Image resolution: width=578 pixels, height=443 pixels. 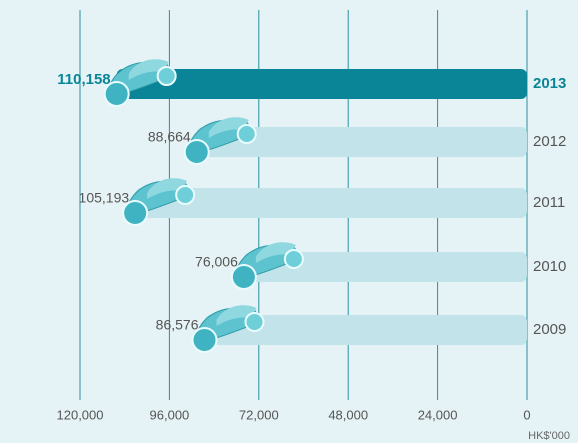 What do you see at coordinates (549, 202) in the screenshot?
I see `category-label: 2011` at bounding box center [549, 202].